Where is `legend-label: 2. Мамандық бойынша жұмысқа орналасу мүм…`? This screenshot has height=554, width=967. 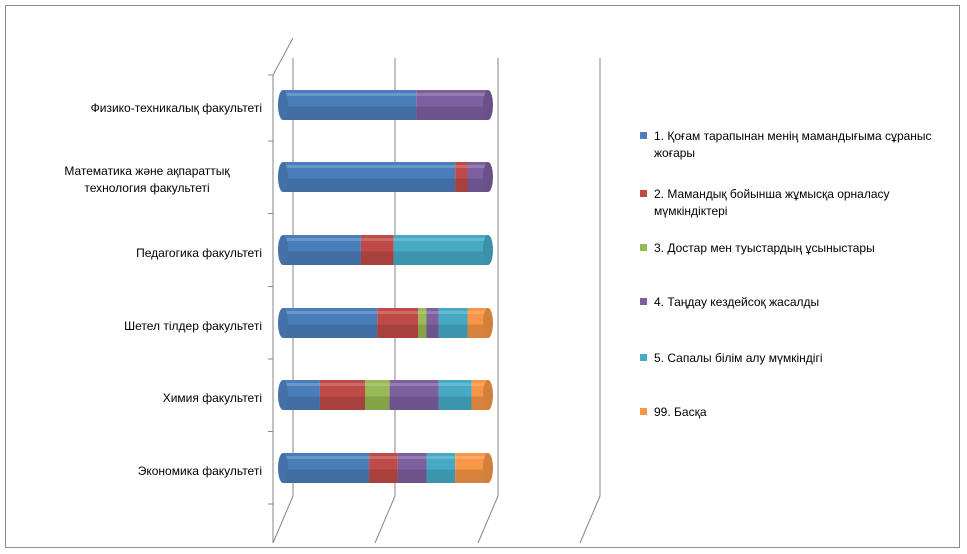
legend-label: 2. Мамандық бойынша жұмысқа орналасу мүм… is located at coordinates (772, 202).